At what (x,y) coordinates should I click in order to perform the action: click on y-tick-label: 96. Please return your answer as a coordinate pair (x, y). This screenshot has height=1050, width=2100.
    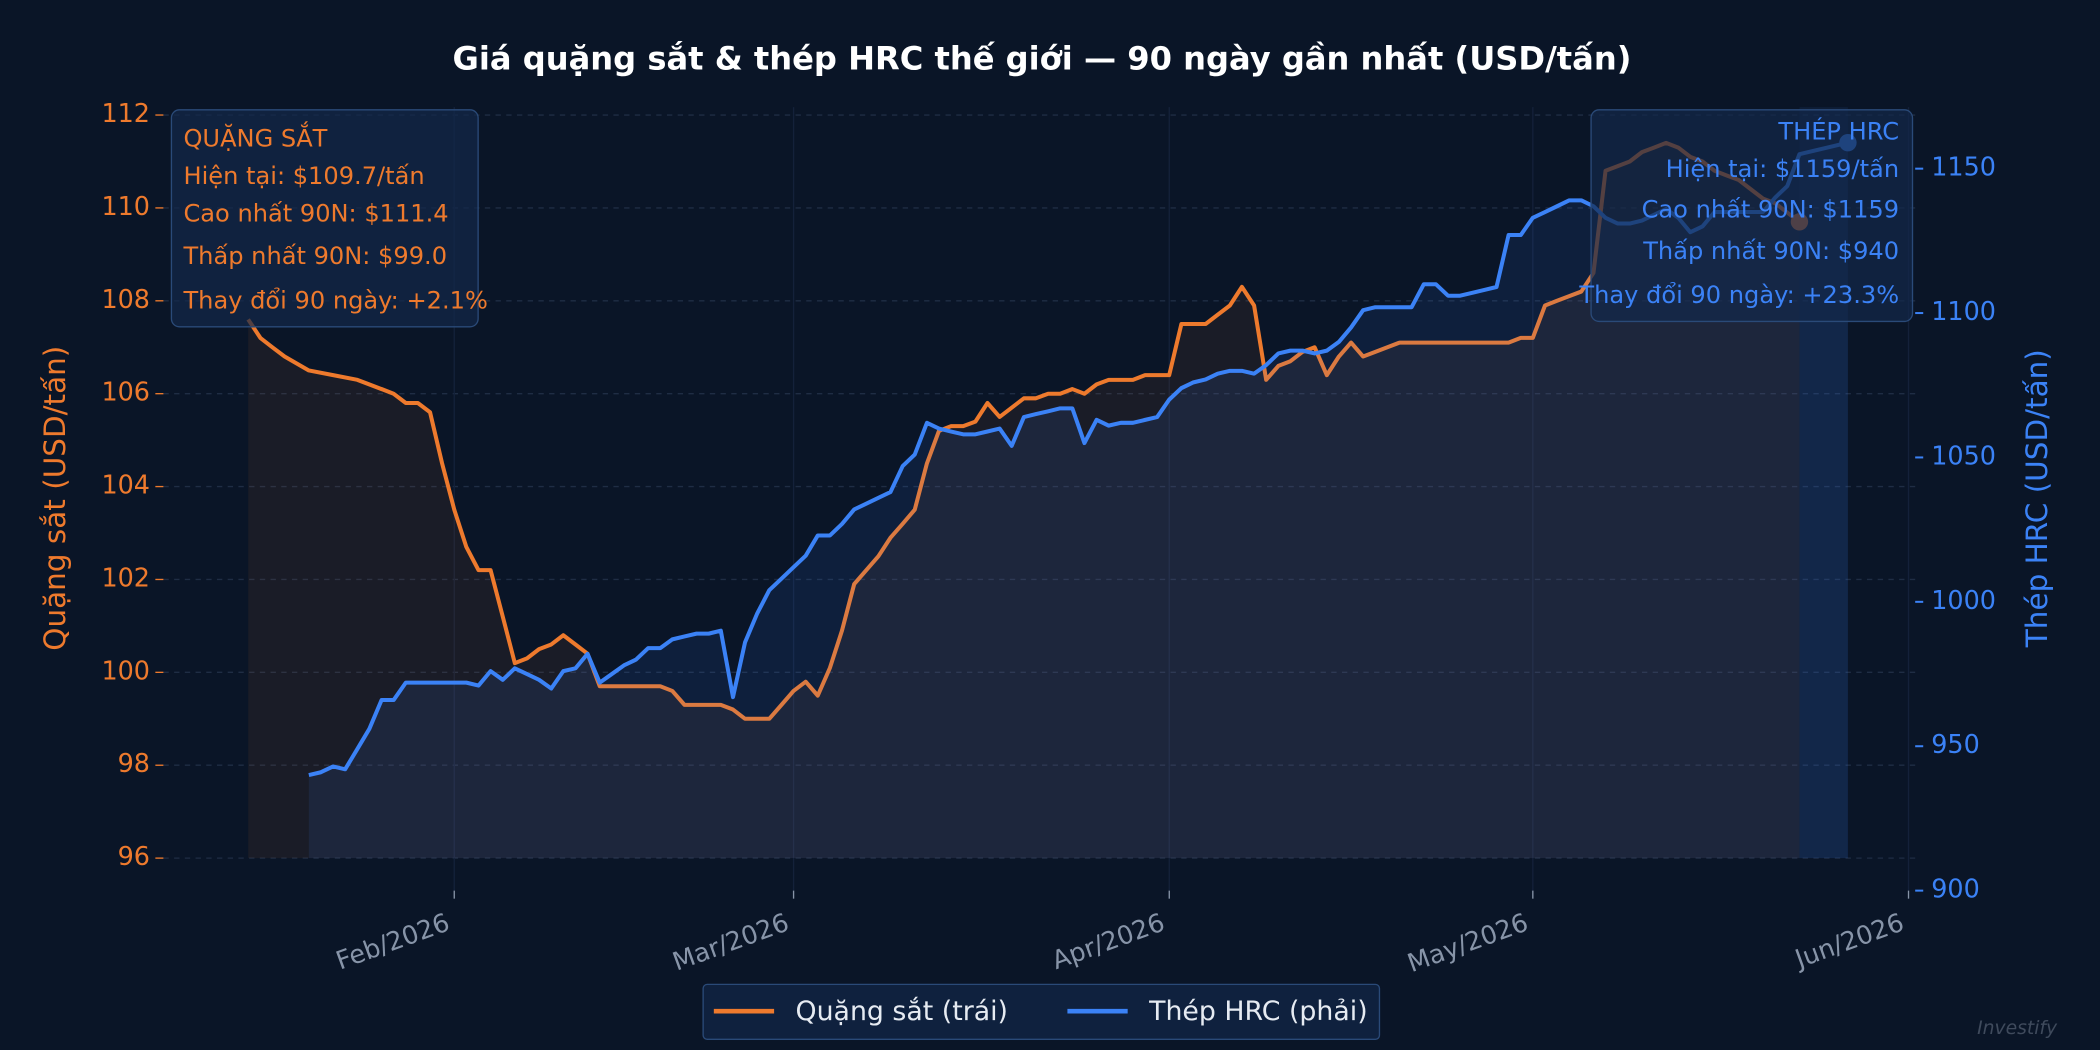
    Looking at the image, I should click on (134, 856).